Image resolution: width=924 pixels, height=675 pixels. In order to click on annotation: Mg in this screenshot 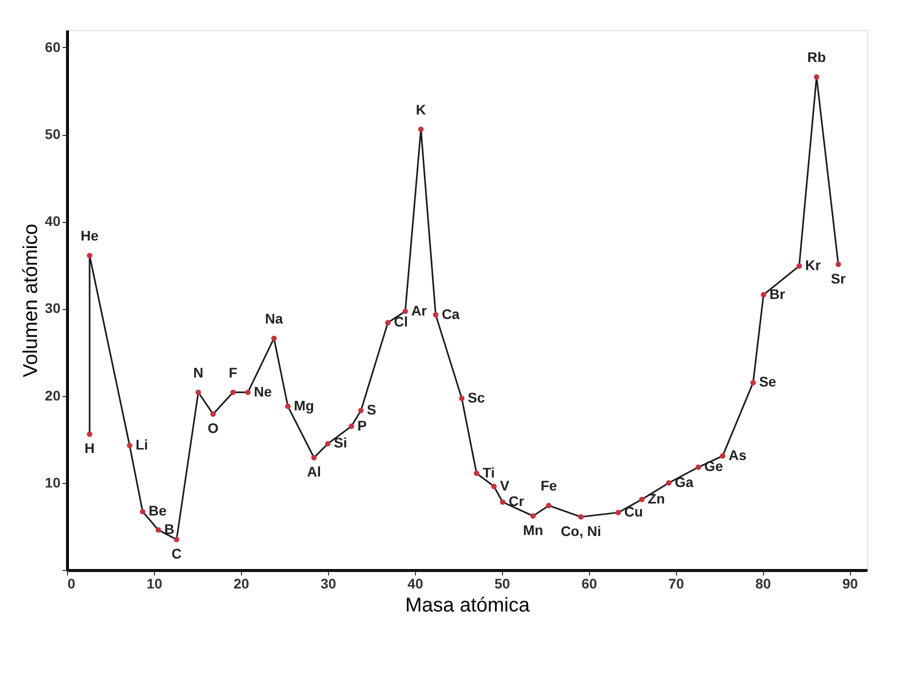, I will do `click(304, 405)`.